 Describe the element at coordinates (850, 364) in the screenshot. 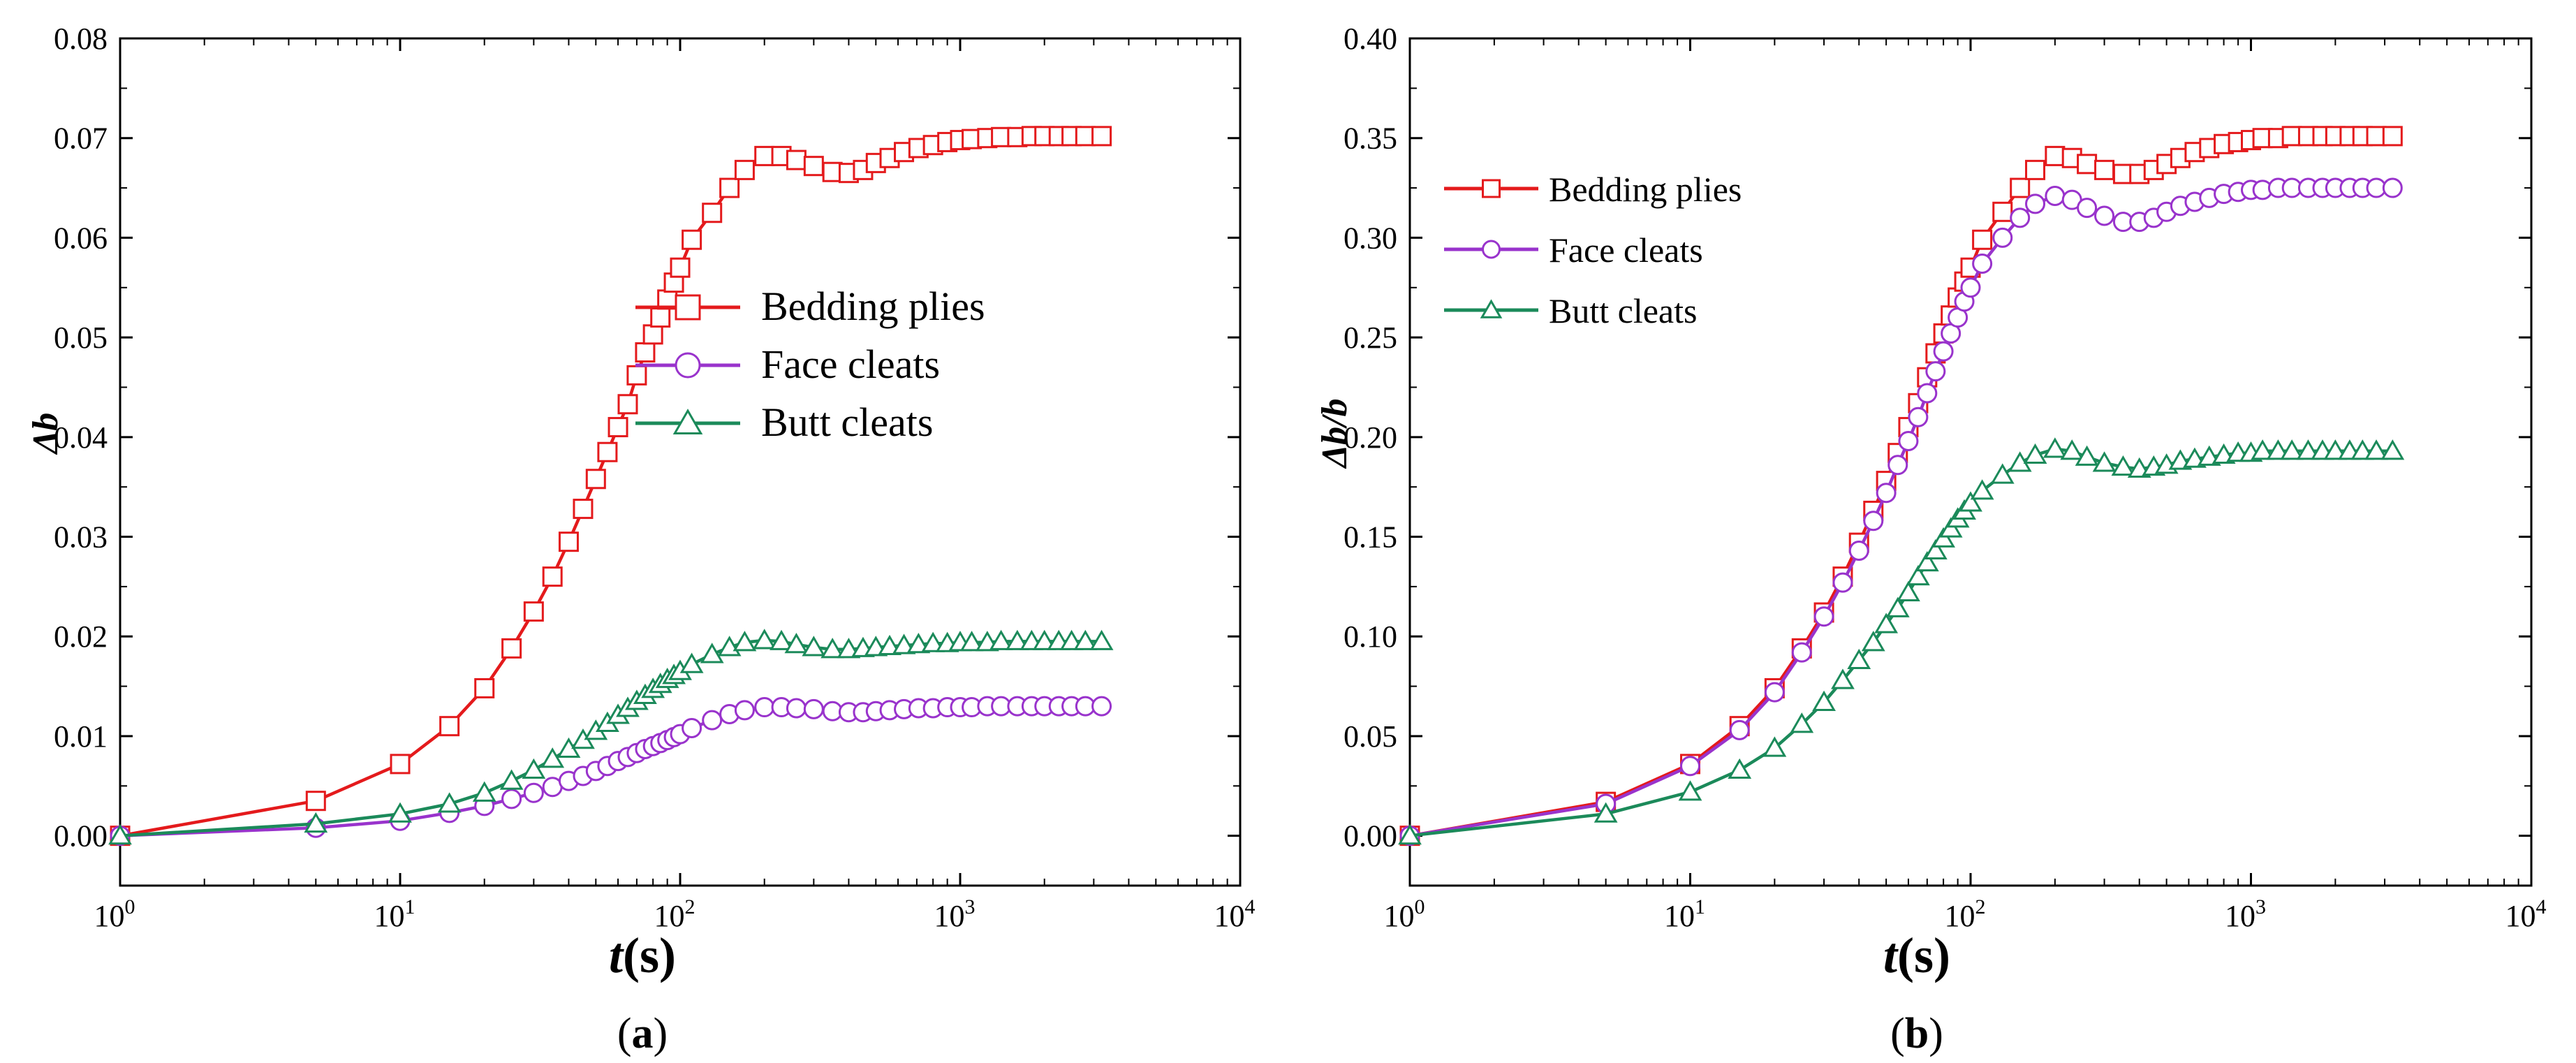

I see `legend-label: Face cleats` at that location.